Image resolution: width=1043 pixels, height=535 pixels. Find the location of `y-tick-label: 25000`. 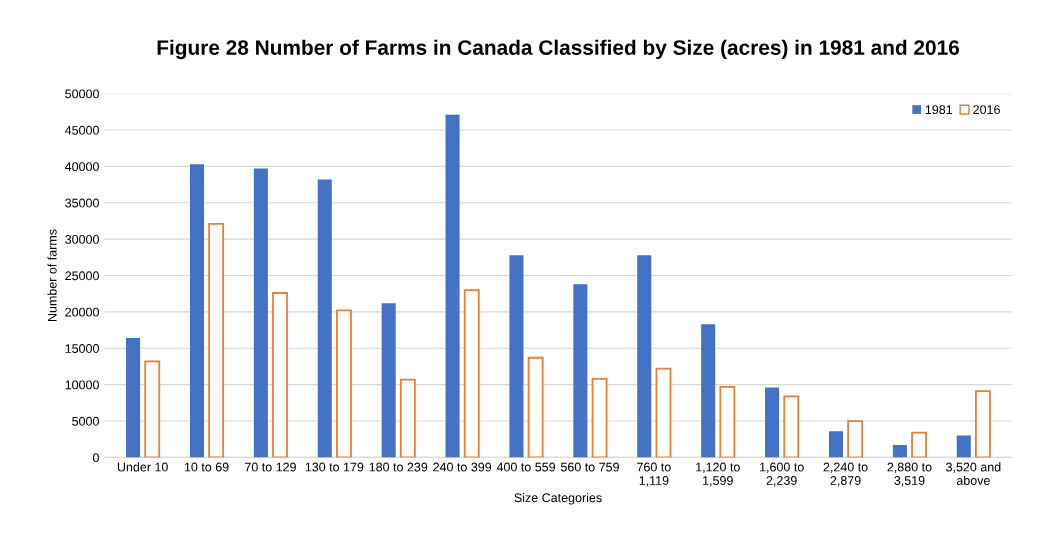

y-tick-label: 25000 is located at coordinates (82, 276).